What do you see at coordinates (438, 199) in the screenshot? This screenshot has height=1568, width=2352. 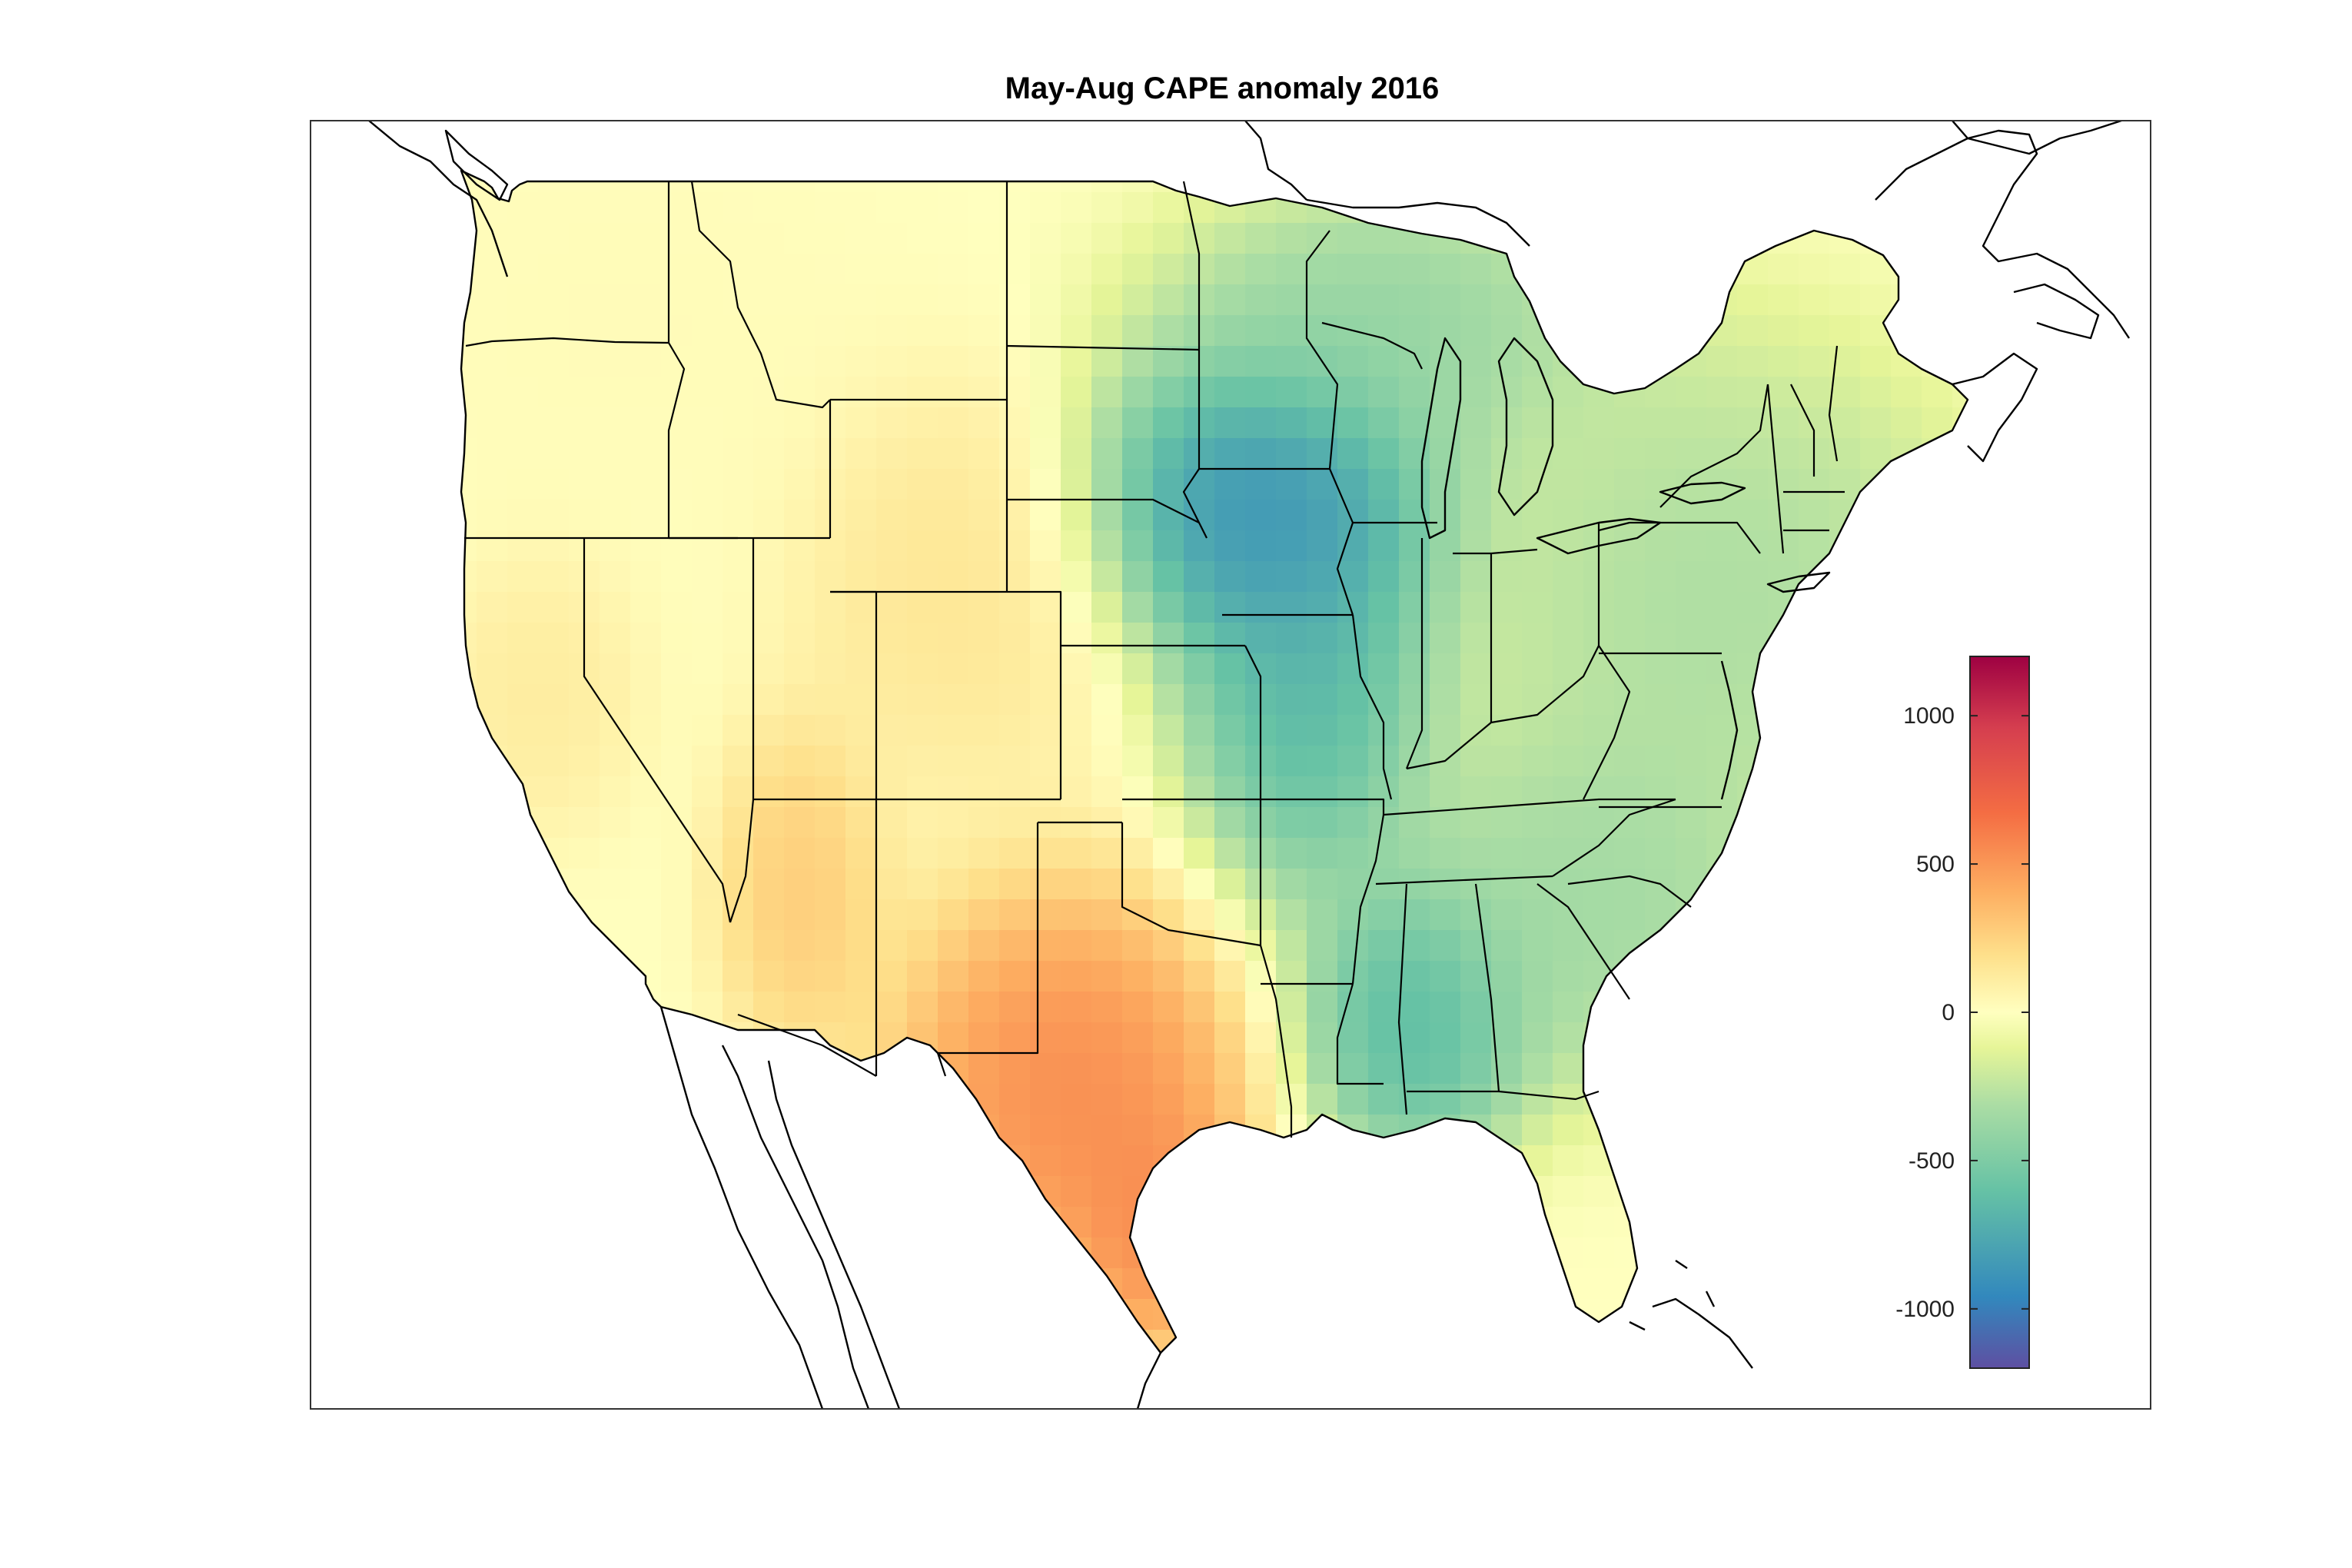 I see `canada-pacific-coast` at bounding box center [438, 199].